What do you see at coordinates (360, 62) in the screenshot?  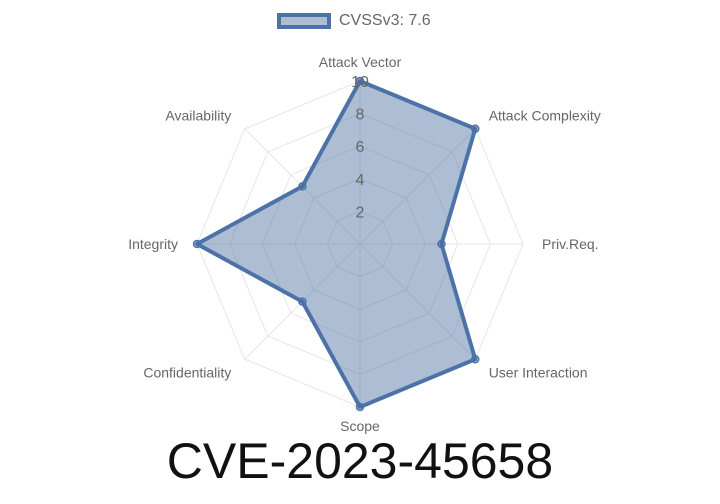 I see `axis-label: Attack Vector` at bounding box center [360, 62].